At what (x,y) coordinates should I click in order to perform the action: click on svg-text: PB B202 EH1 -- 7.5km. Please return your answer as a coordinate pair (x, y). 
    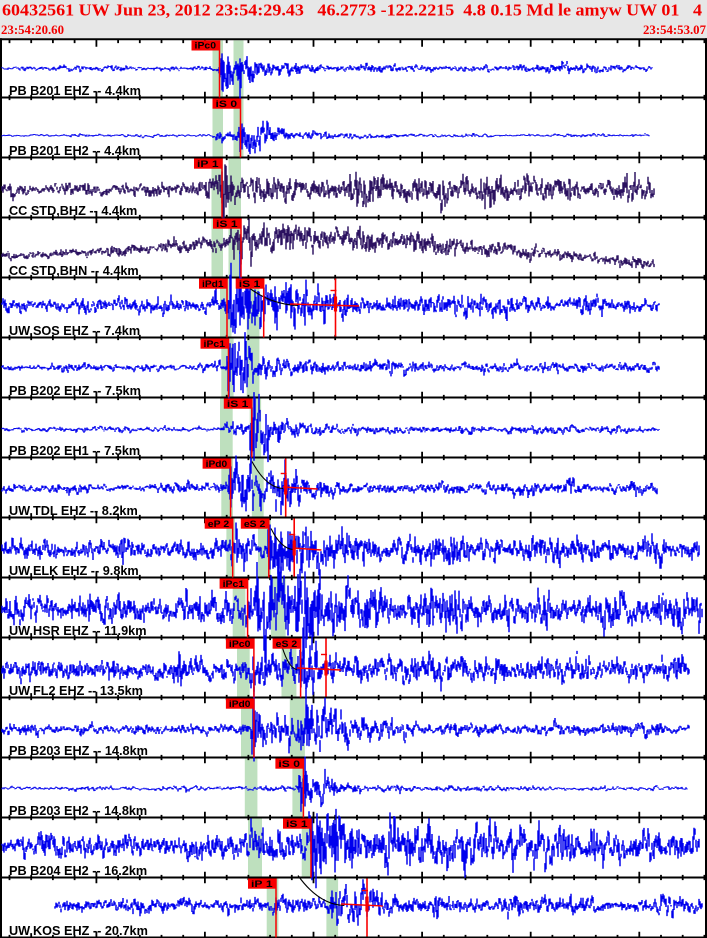
    Looking at the image, I should click on (74, 451).